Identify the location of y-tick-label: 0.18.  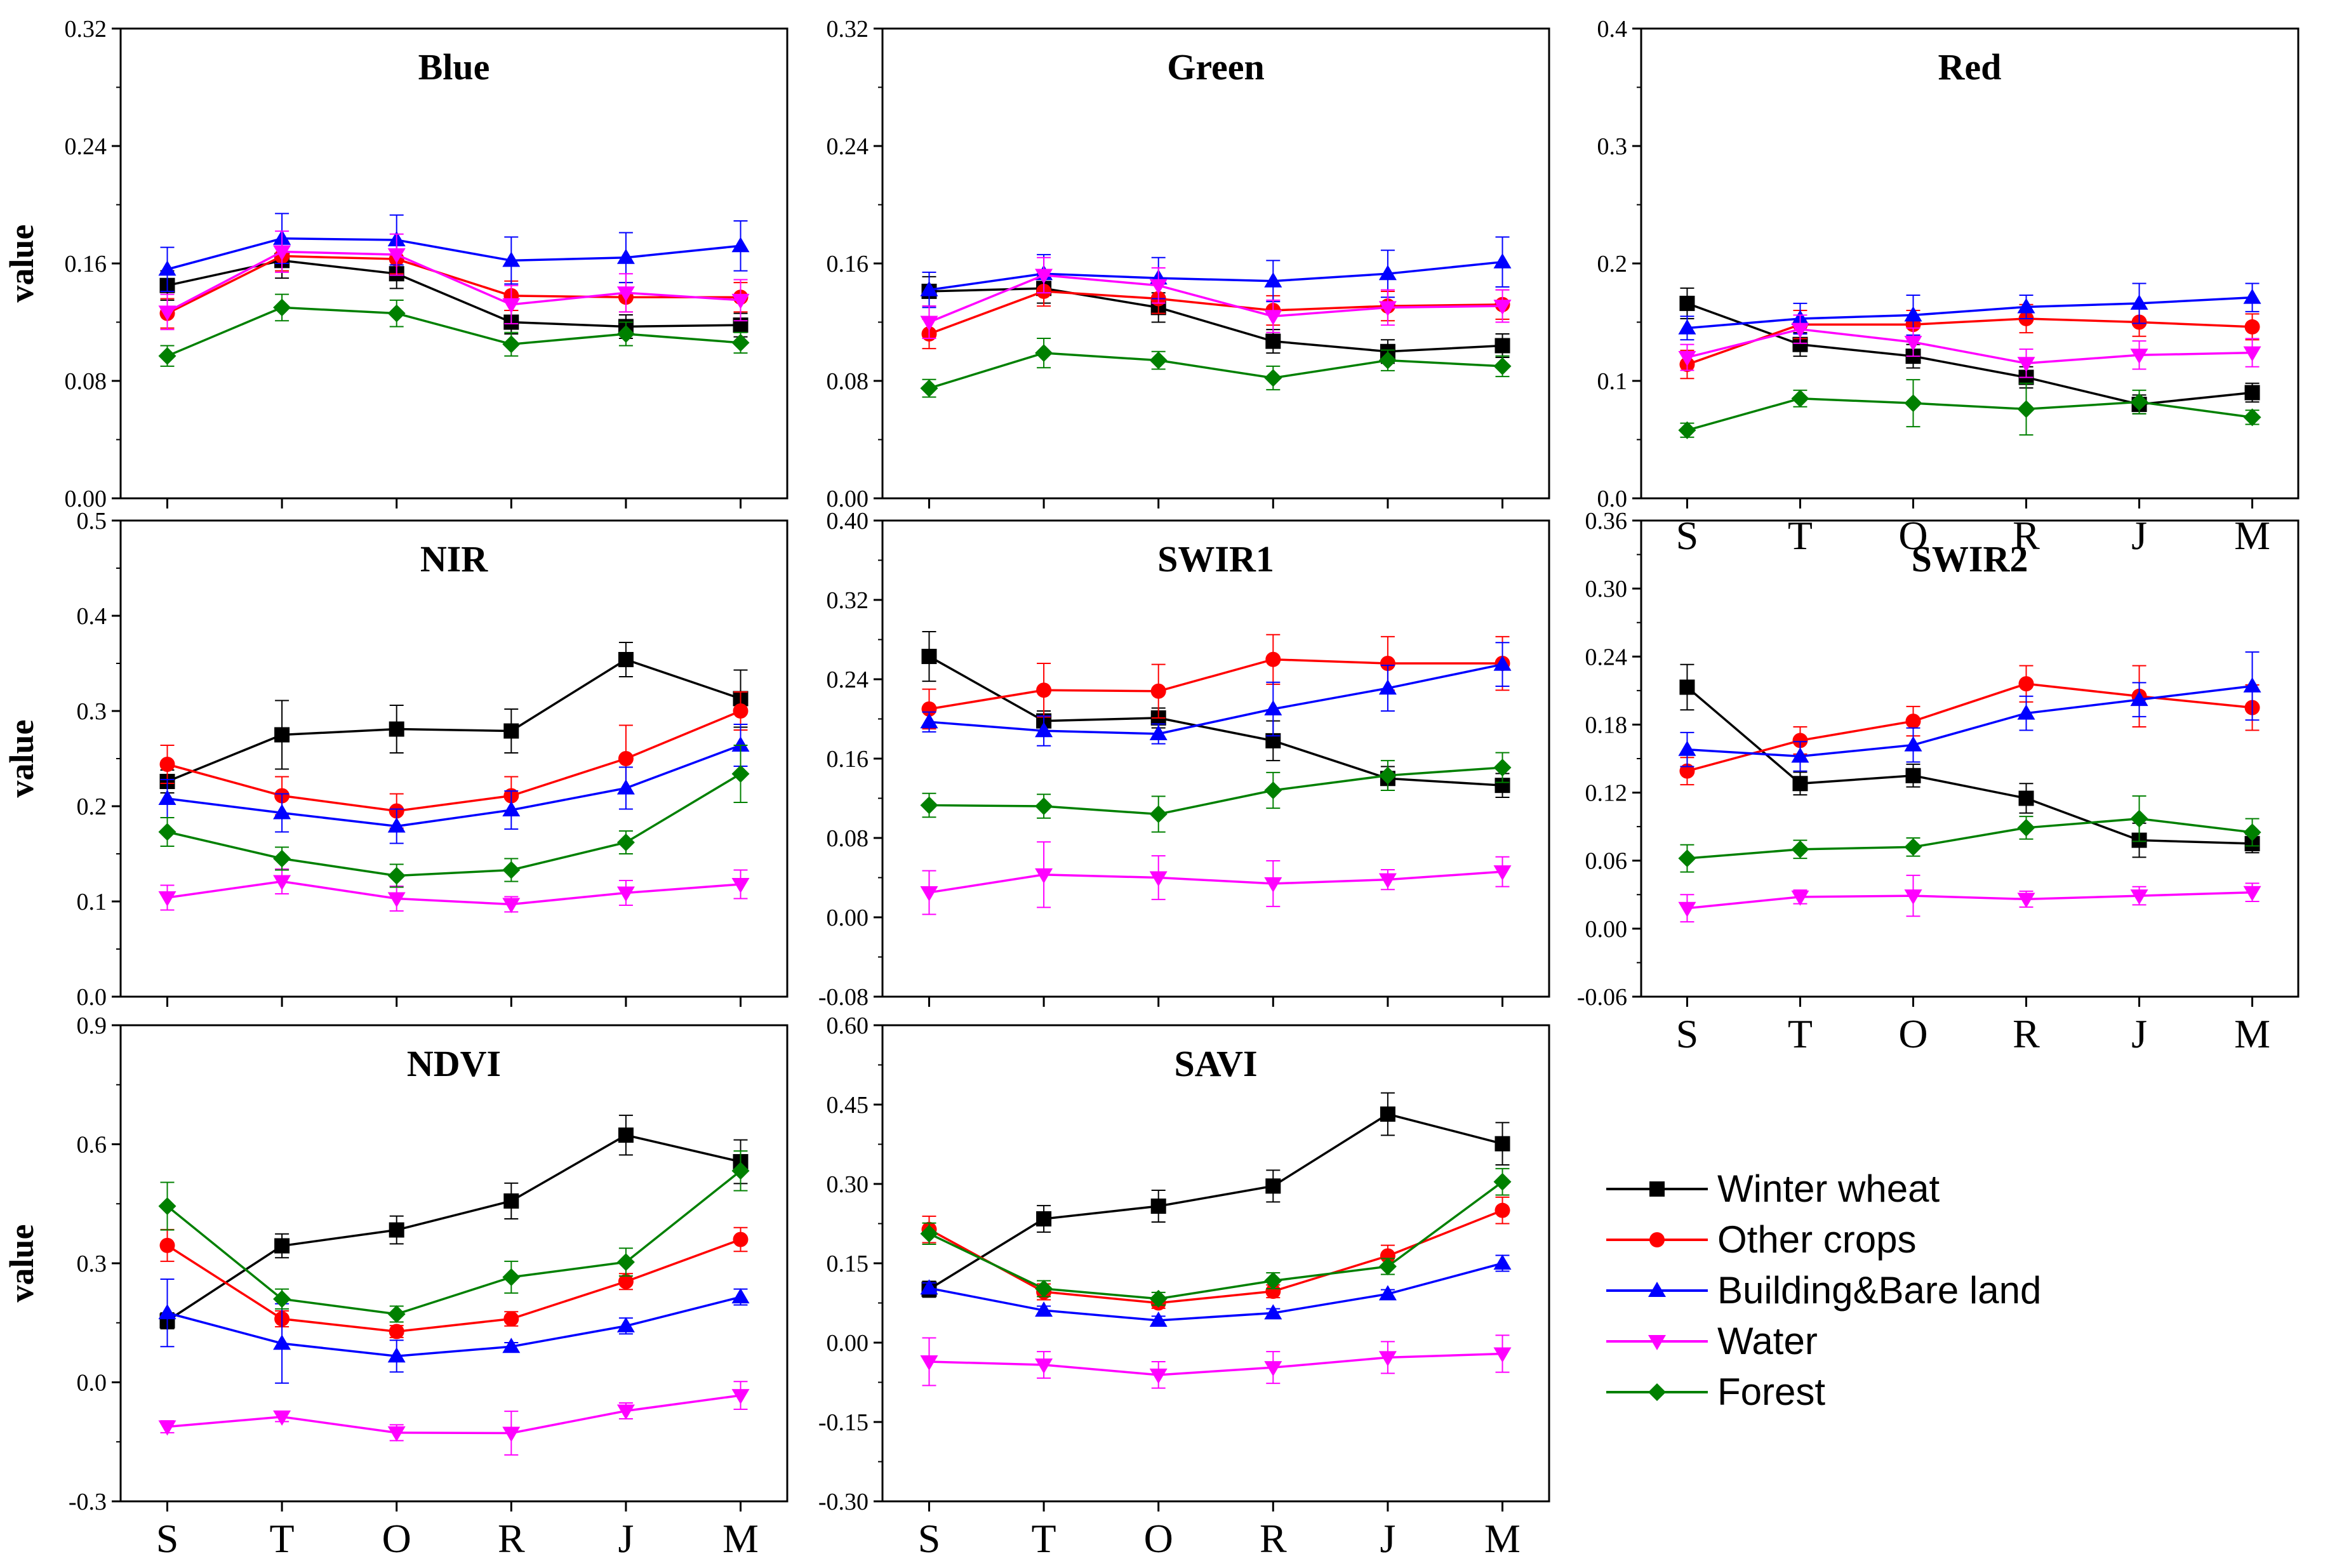
(1607, 725).